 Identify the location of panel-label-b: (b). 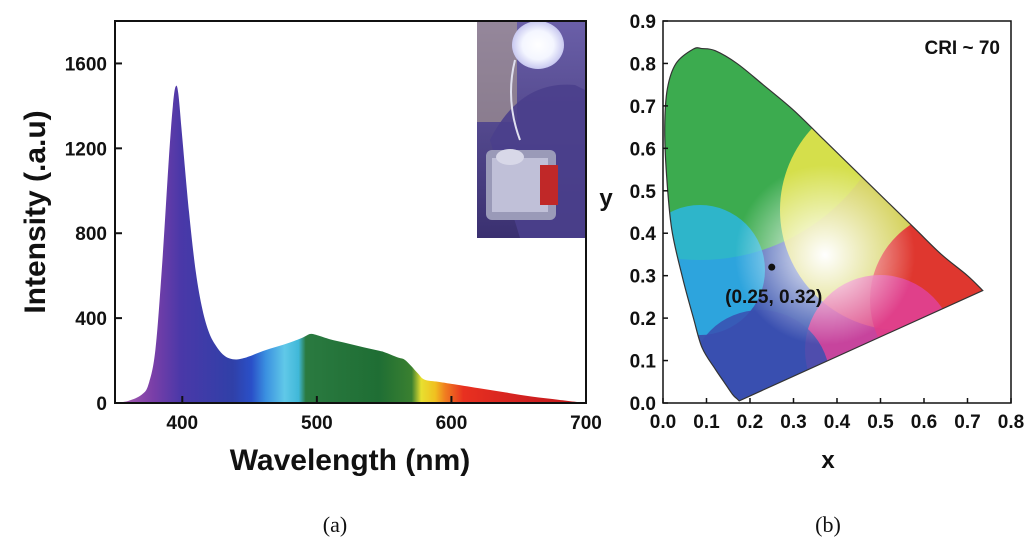
(828, 524).